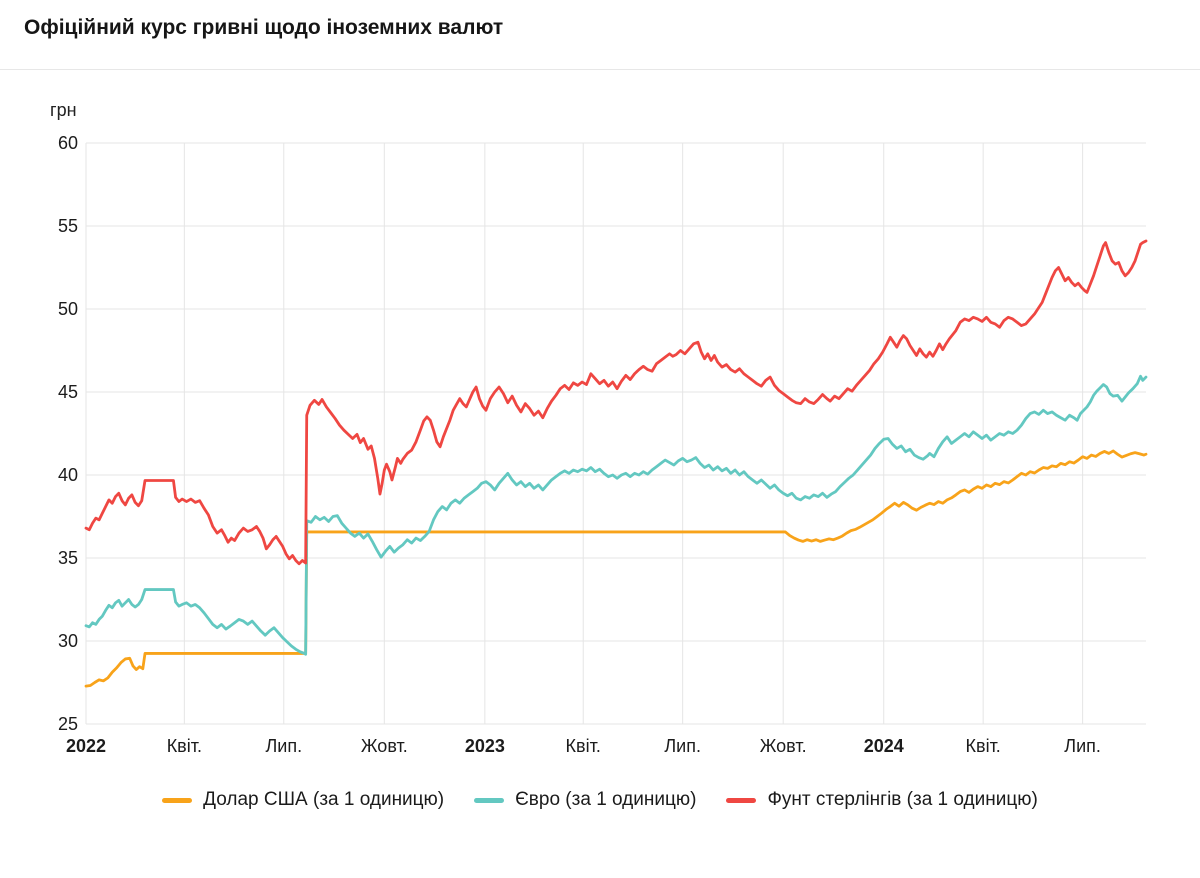 The width and height of the screenshot is (1200, 878). I want to click on y-tick-label: 45, so click(67, 392).